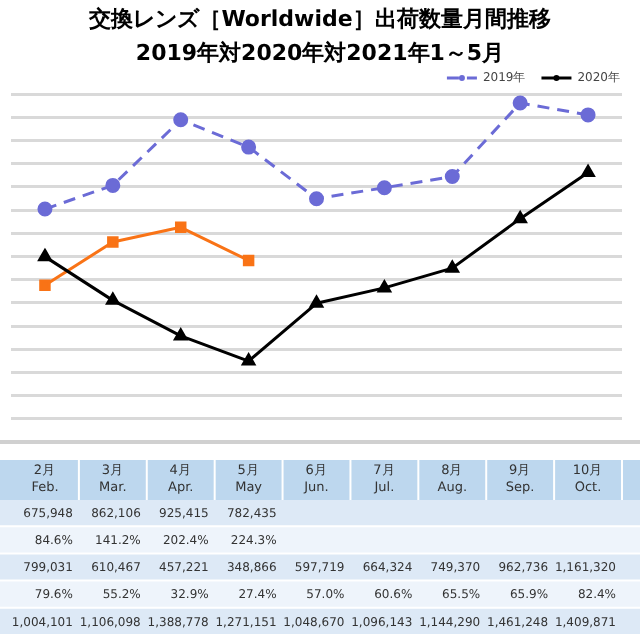 The height and width of the screenshot is (640, 640). I want to click on chart-title: 交換レンズ［Worldwide］出荷数量月間推移, so click(319, 18).